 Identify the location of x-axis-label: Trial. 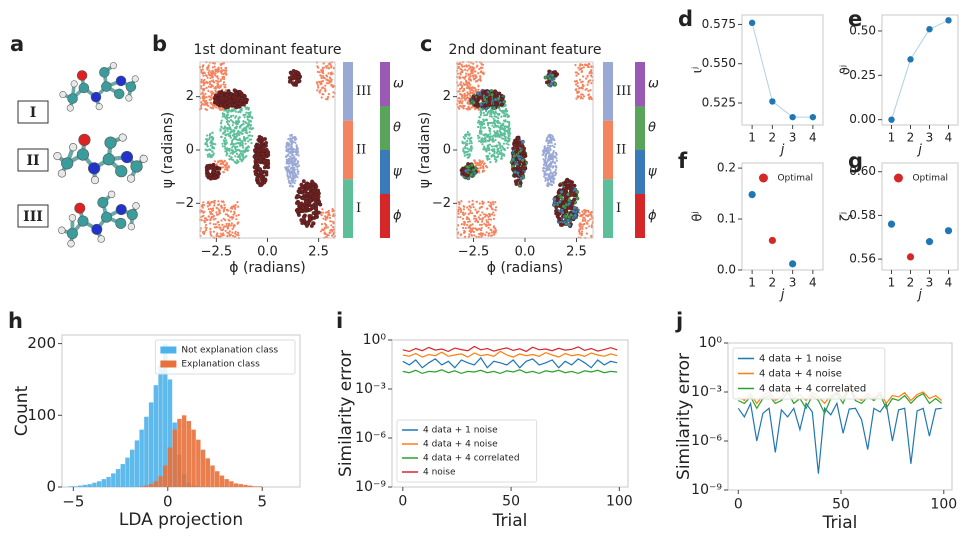
(510, 521).